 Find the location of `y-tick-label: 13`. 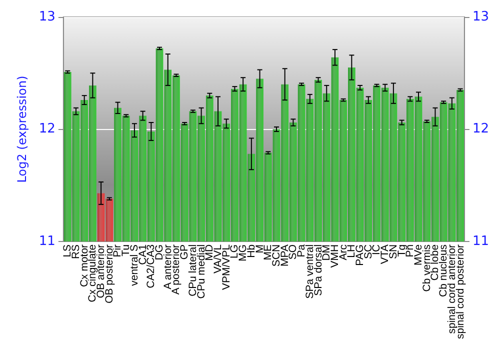

y-tick-label: 13 is located at coordinates (47, 17).